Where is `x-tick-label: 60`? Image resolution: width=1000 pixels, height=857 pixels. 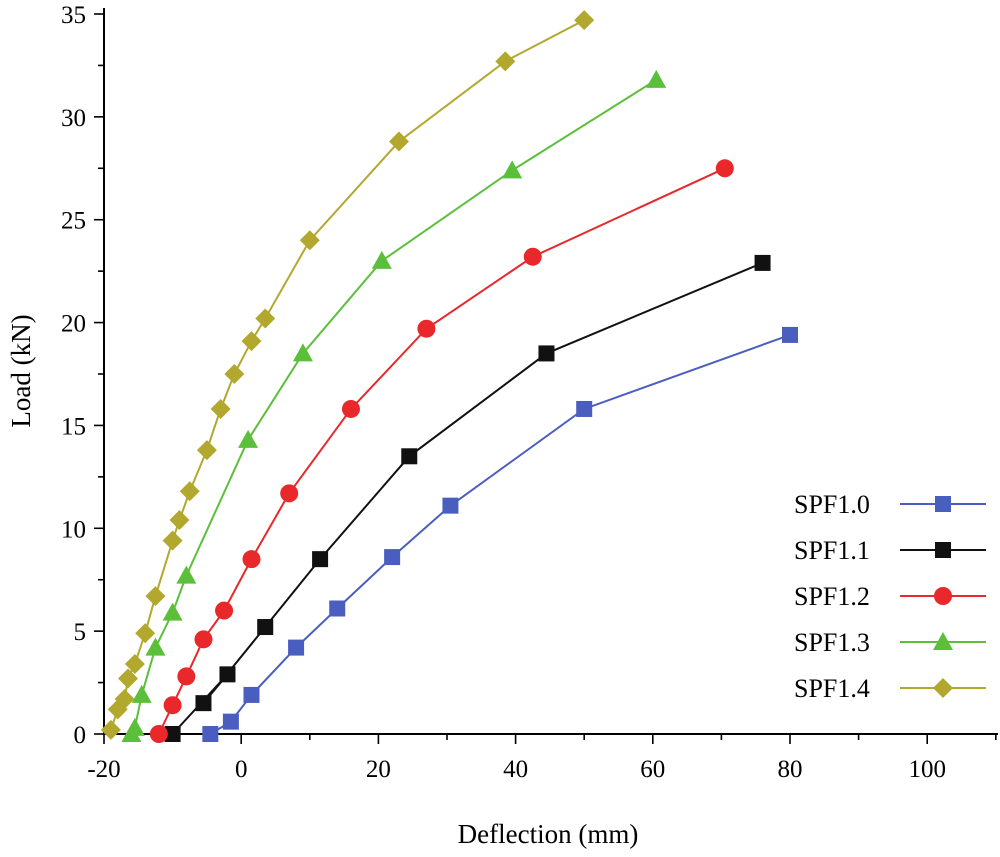
x-tick-label: 60 is located at coordinates (652, 769).